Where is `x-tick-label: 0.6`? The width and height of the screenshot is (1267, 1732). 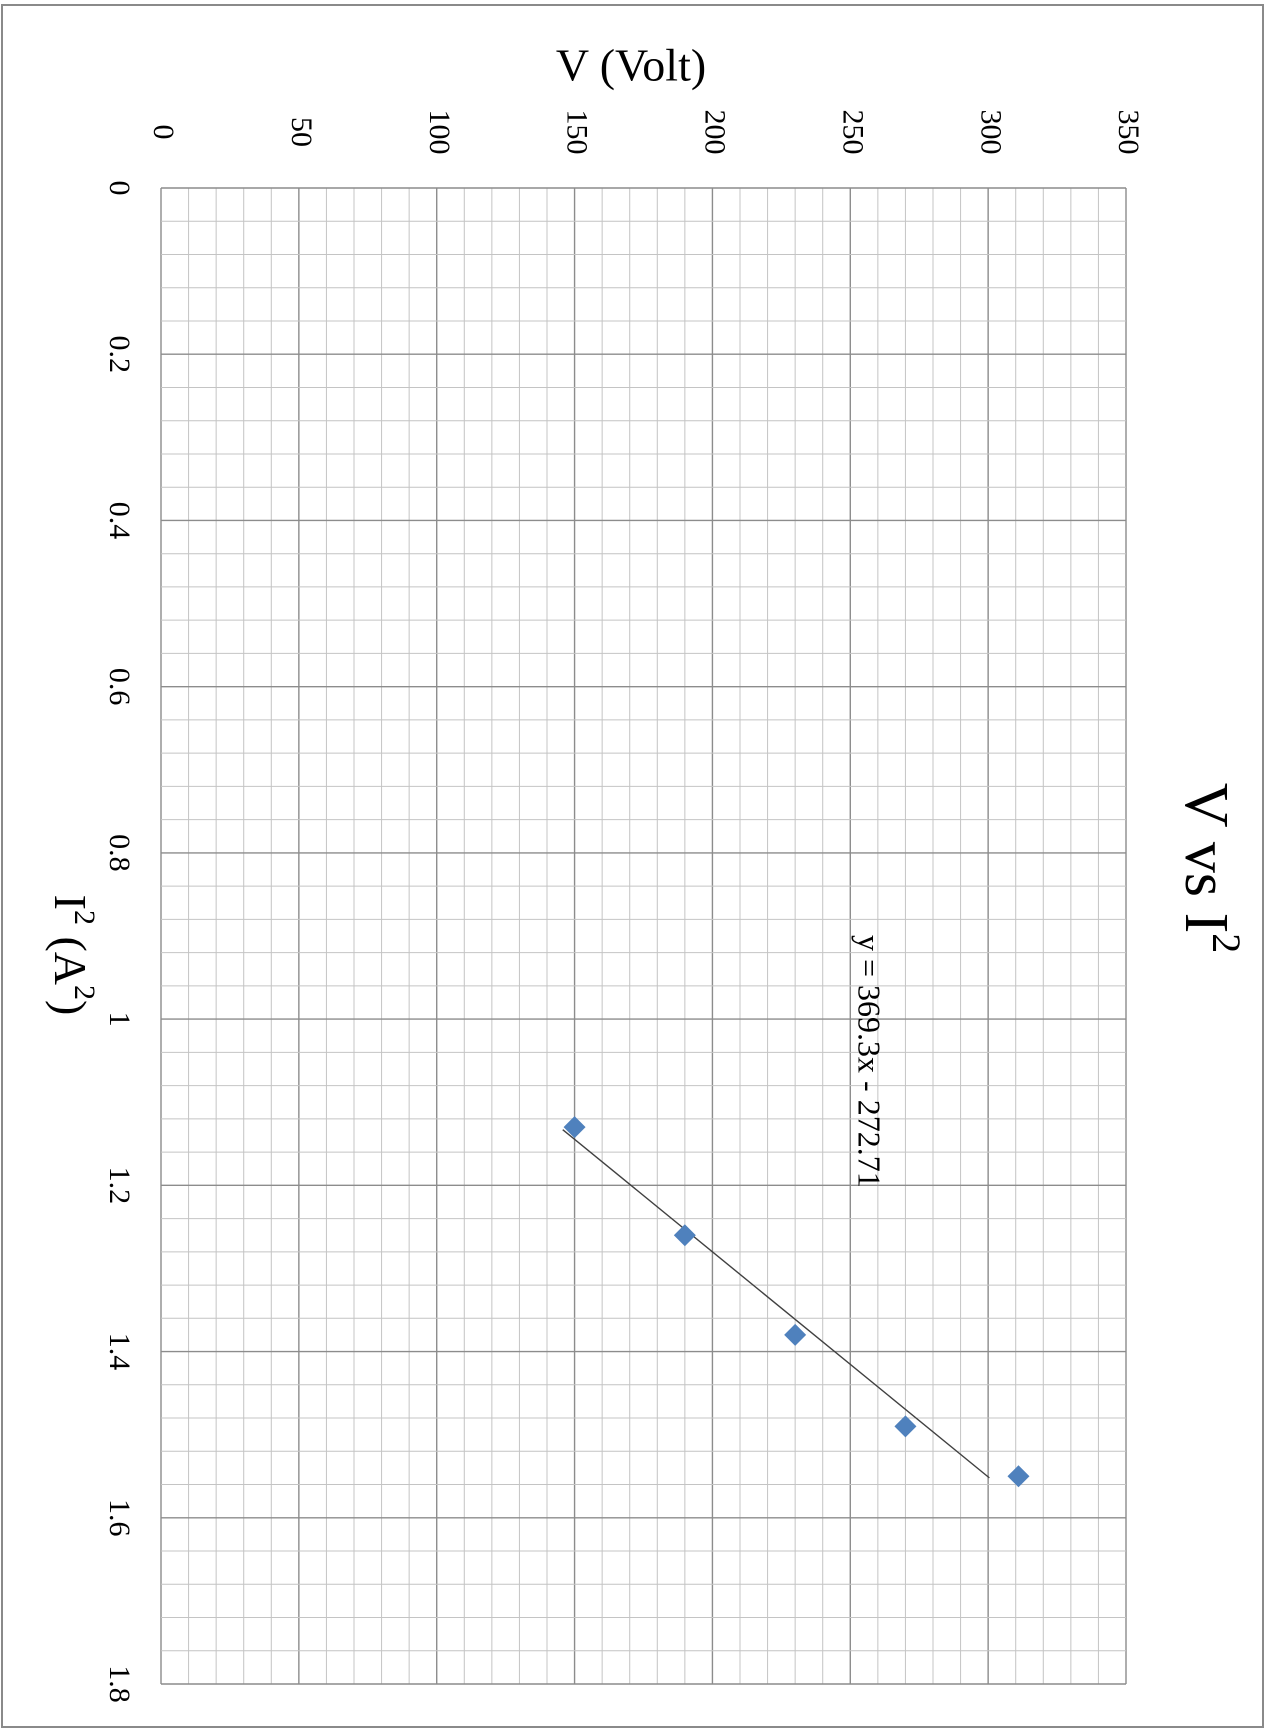 x-tick-label: 0.6 is located at coordinates (119, 687).